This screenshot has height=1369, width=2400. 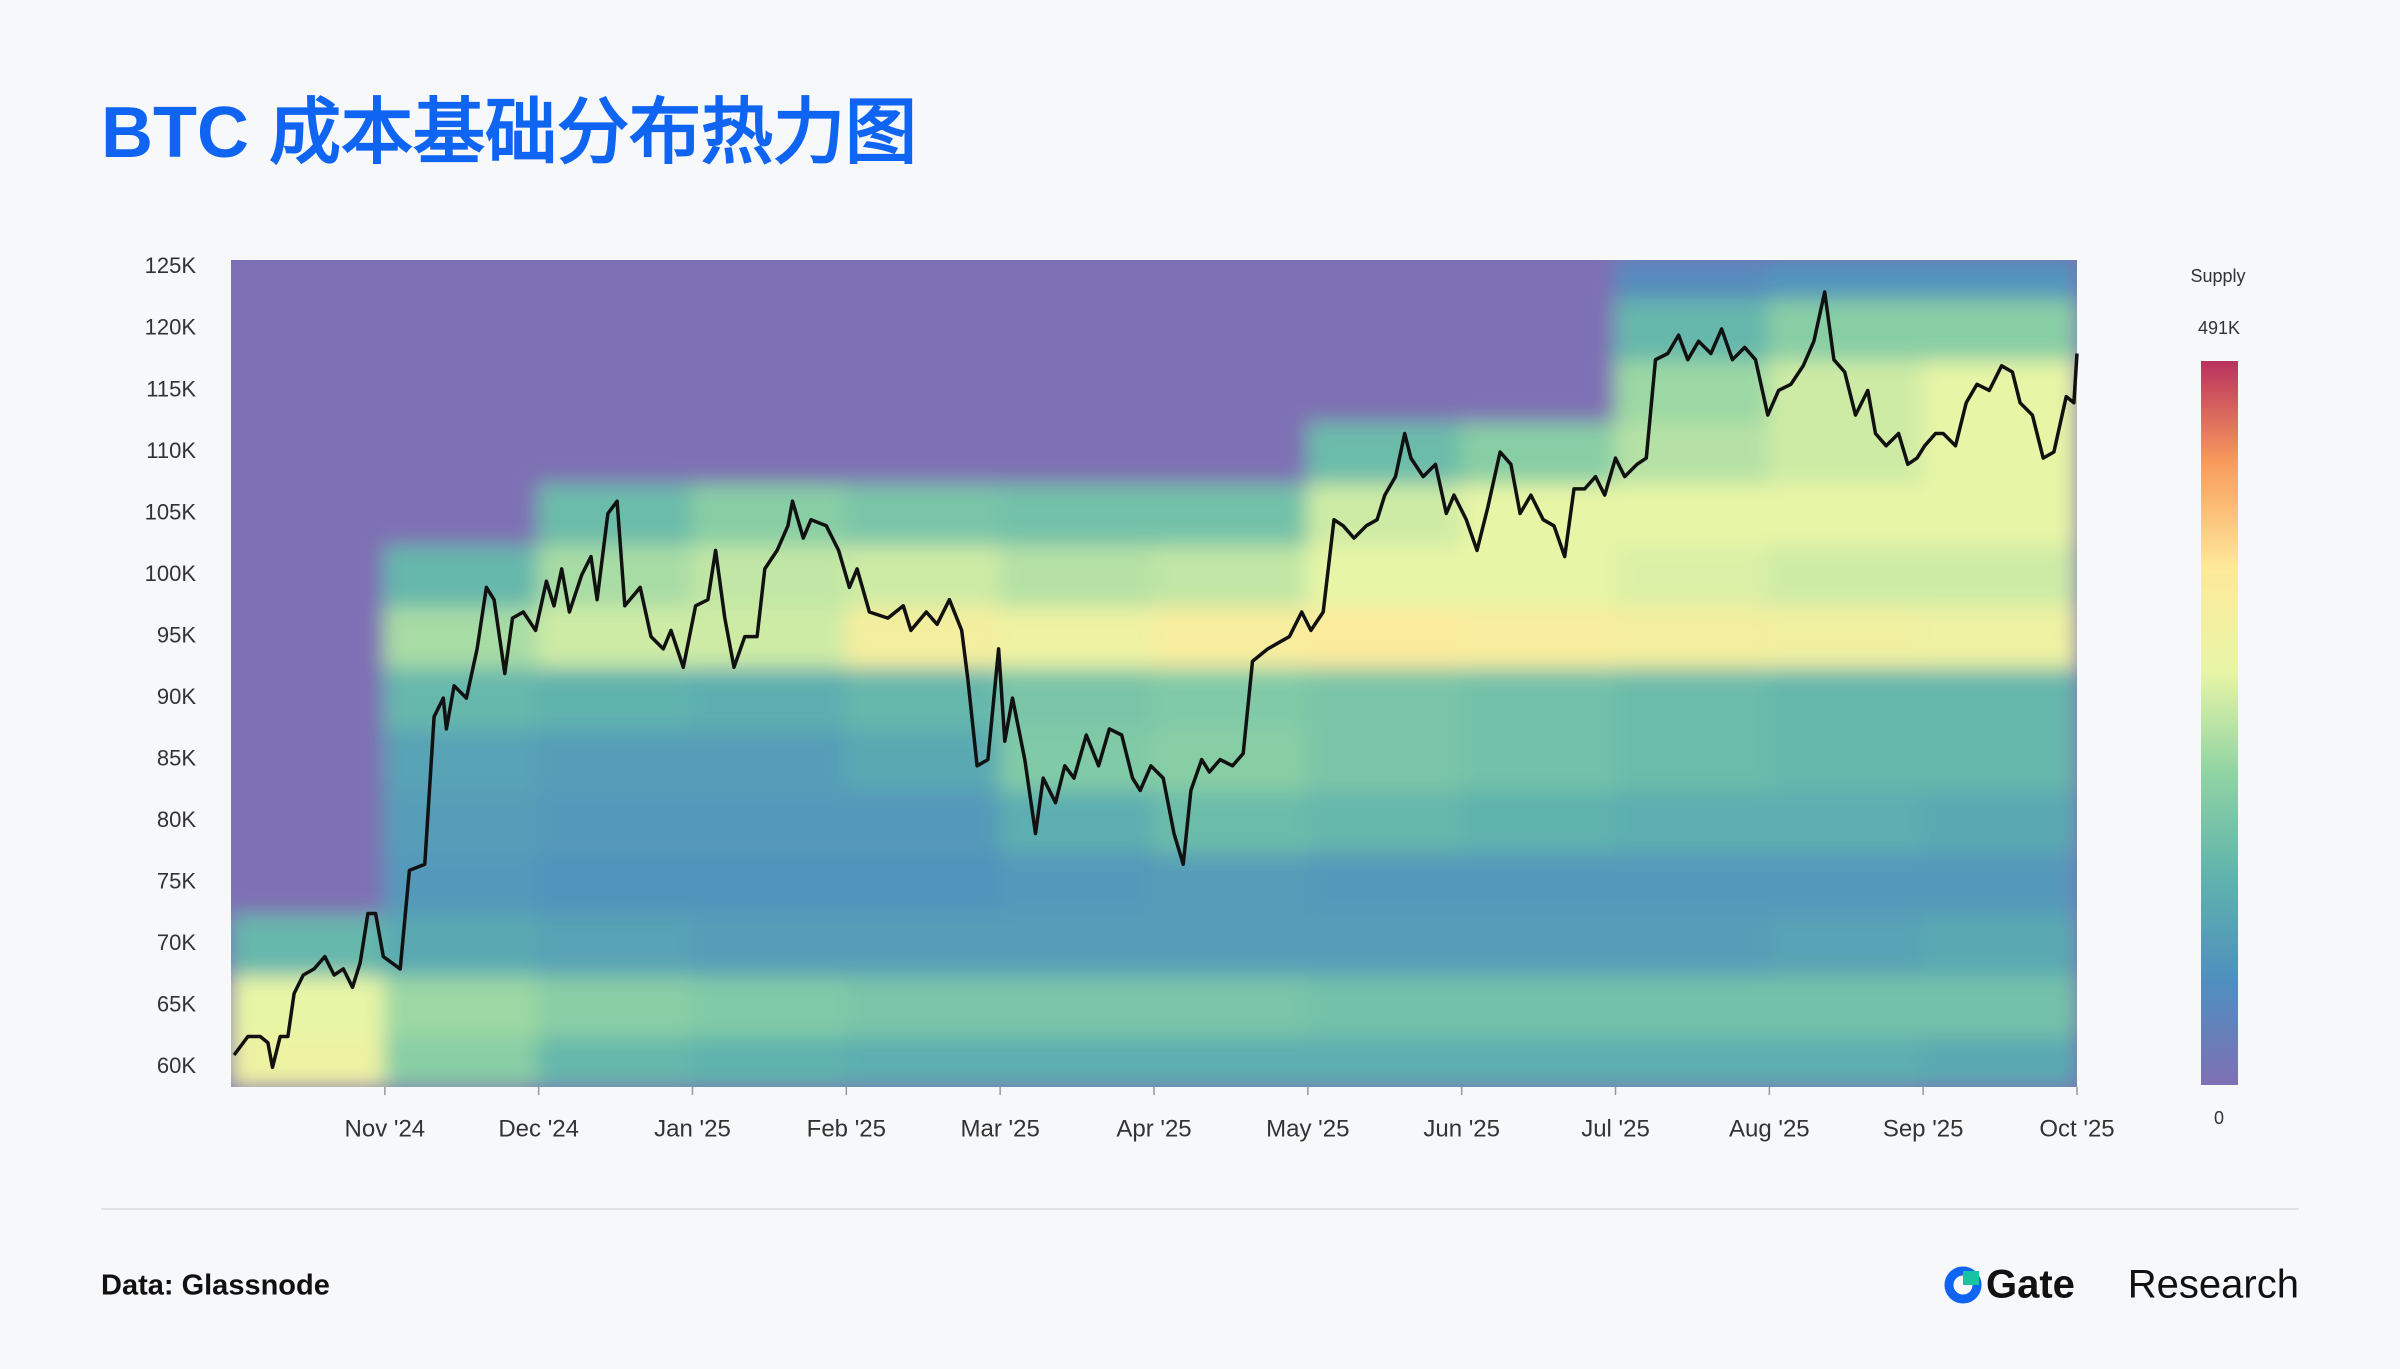 What do you see at coordinates (176, 634) in the screenshot?
I see `y-tick-label: 95K` at bounding box center [176, 634].